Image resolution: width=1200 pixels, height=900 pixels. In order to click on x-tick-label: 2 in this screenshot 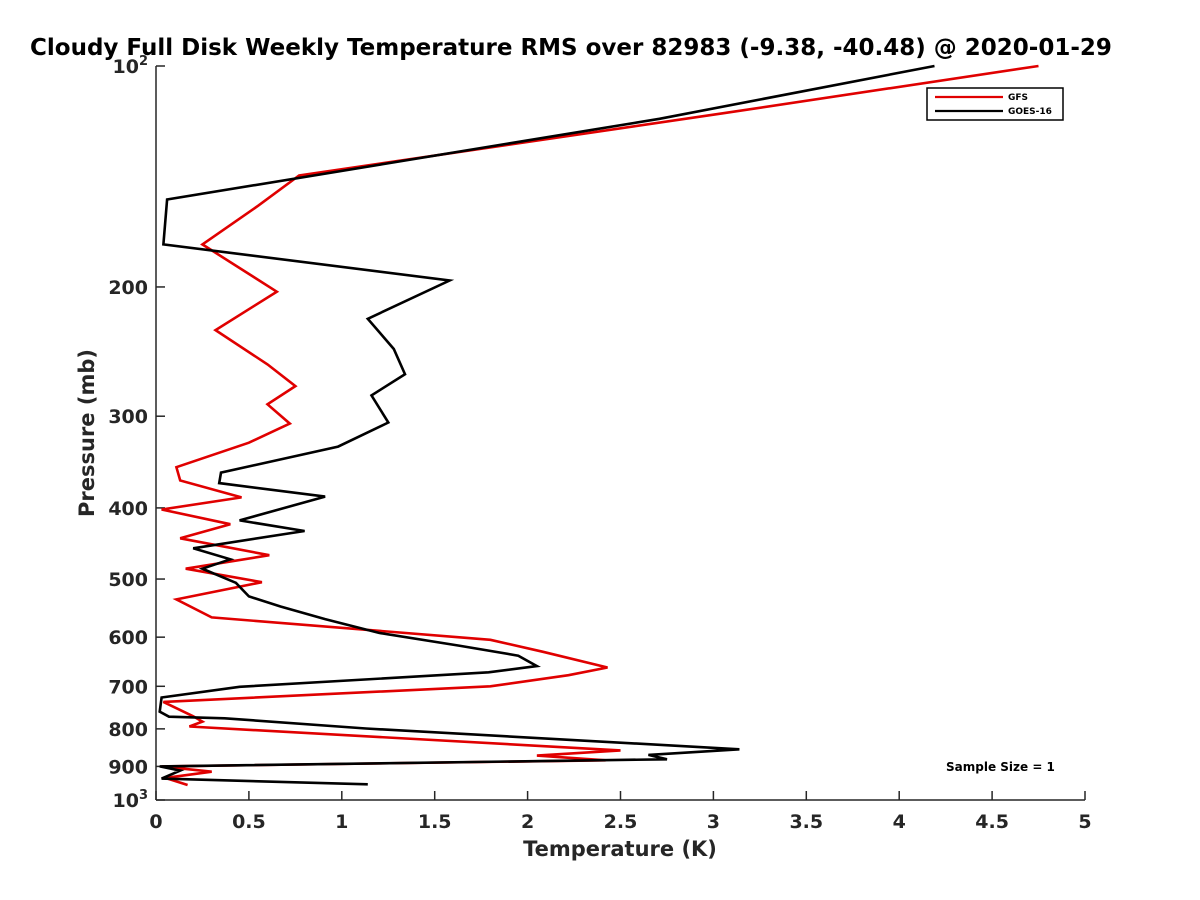, I will do `click(527, 822)`.